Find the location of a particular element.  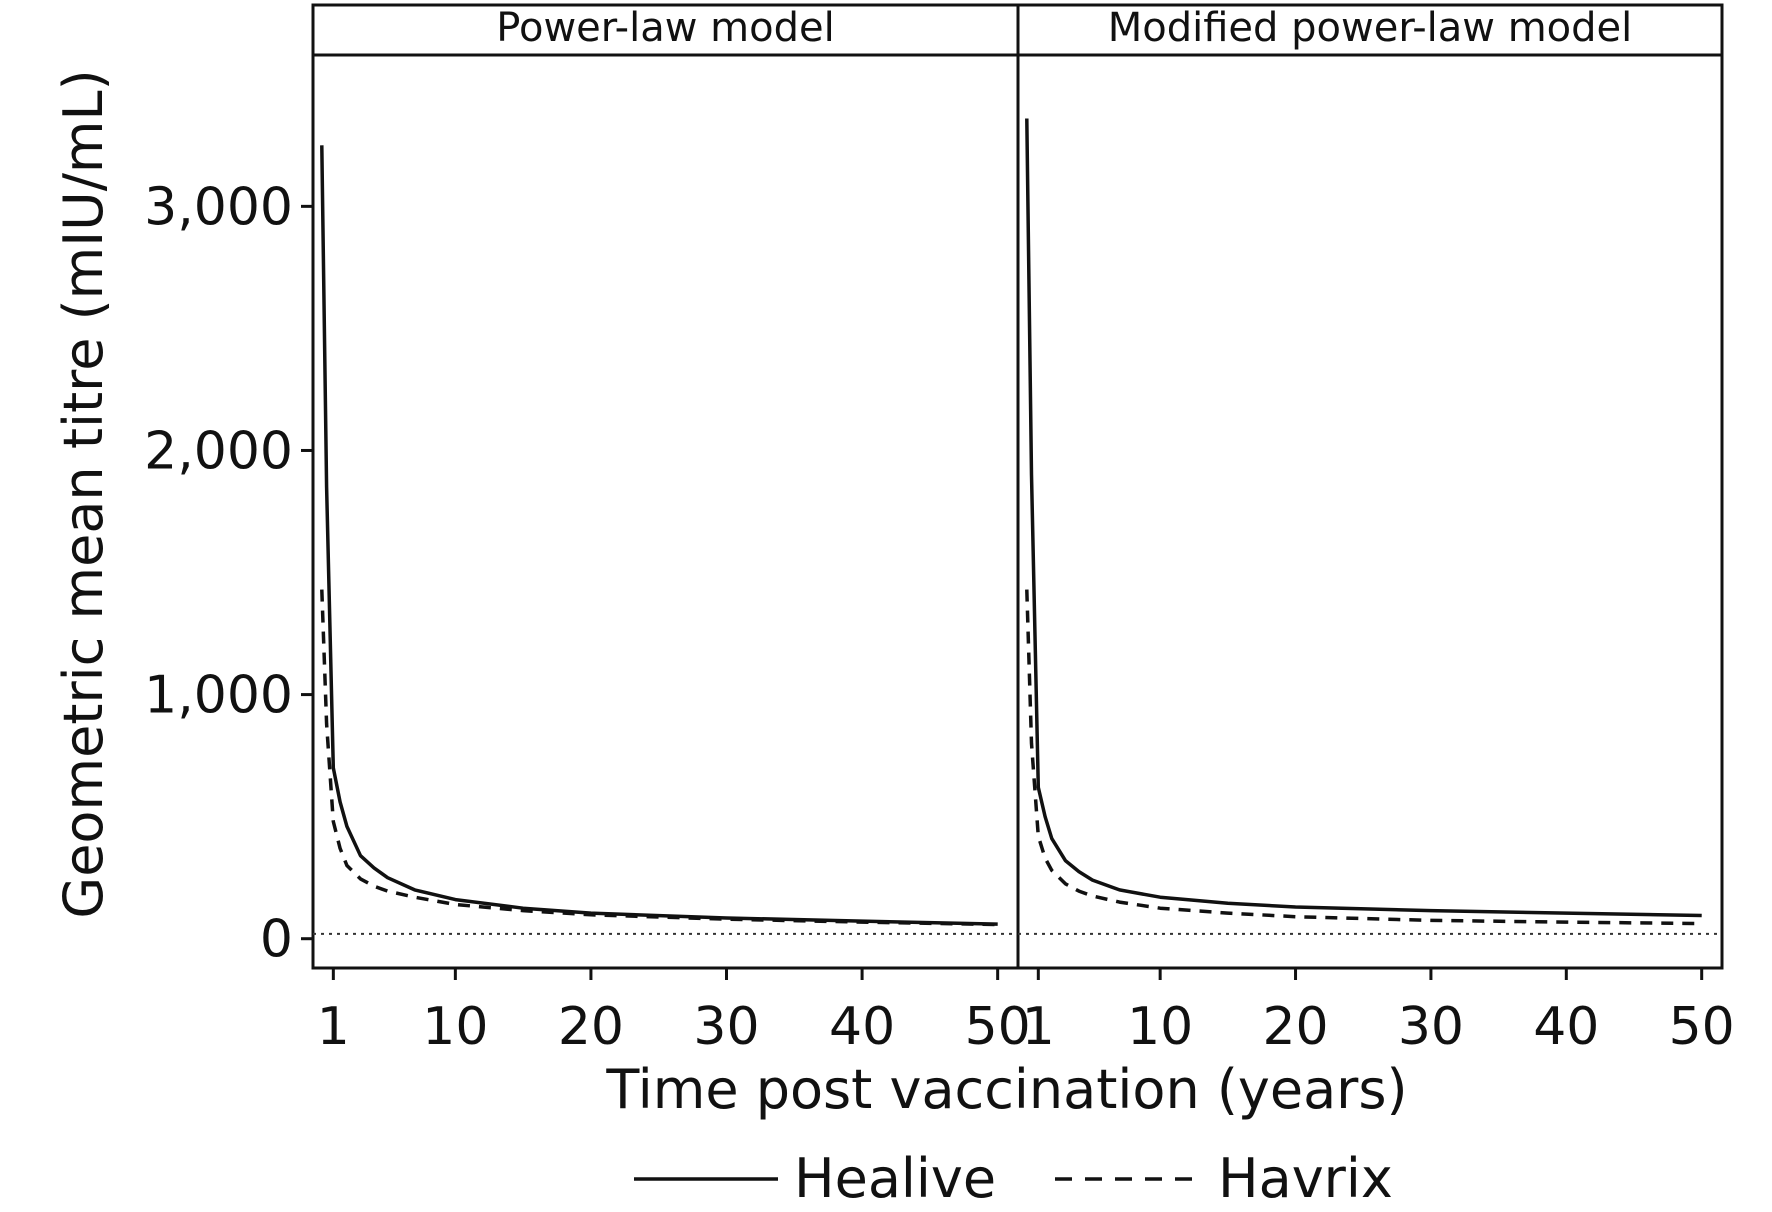

y-tick-label: 2,000 is located at coordinates (218, 451).